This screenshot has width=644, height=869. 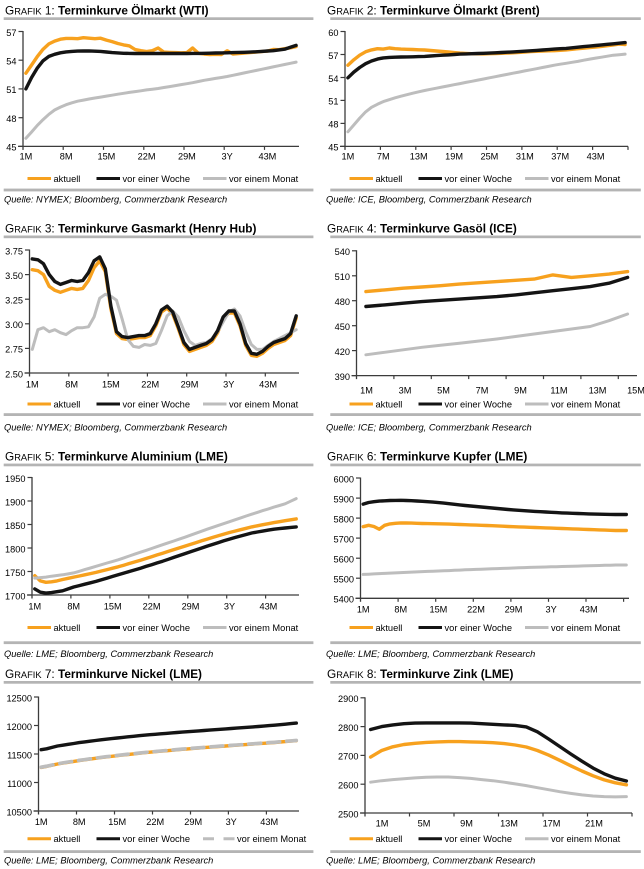 What do you see at coordinates (15, 526) in the screenshot?
I see `svg-text: 1850` at bounding box center [15, 526].